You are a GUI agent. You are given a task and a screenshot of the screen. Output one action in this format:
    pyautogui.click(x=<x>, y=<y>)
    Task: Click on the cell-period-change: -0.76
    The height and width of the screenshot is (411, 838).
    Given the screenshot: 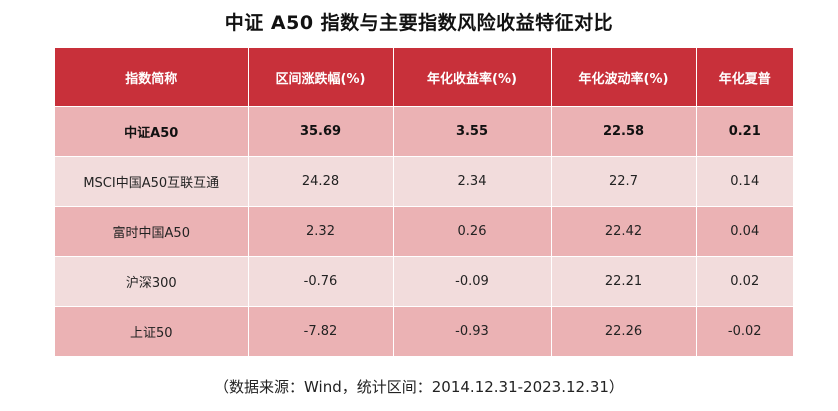 What is the action you would take?
    pyautogui.click(x=321, y=281)
    